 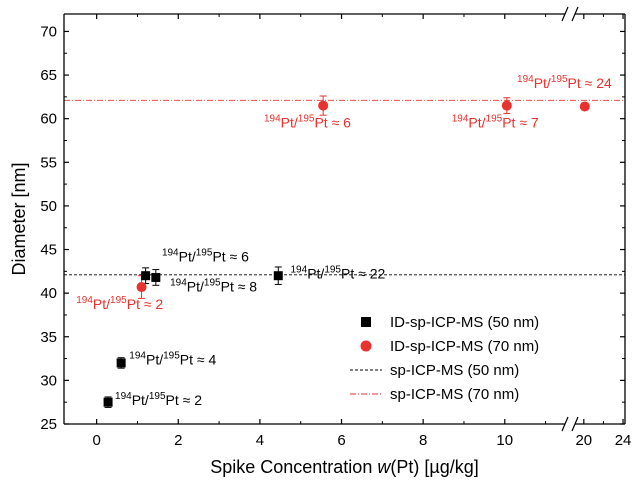 I want to click on y-tick-label-4: 45, so click(x=48, y=250).